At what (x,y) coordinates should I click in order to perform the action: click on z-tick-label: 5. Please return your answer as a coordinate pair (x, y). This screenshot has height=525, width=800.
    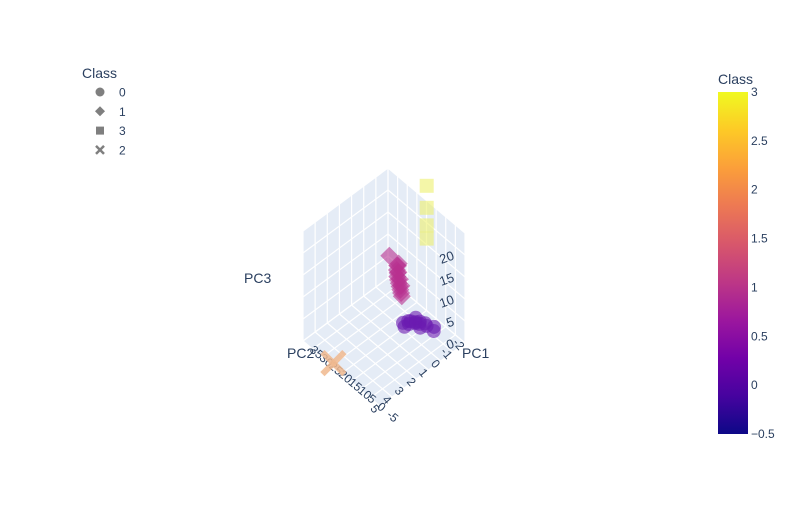
    Looking at the image, I should click on (450, 322).